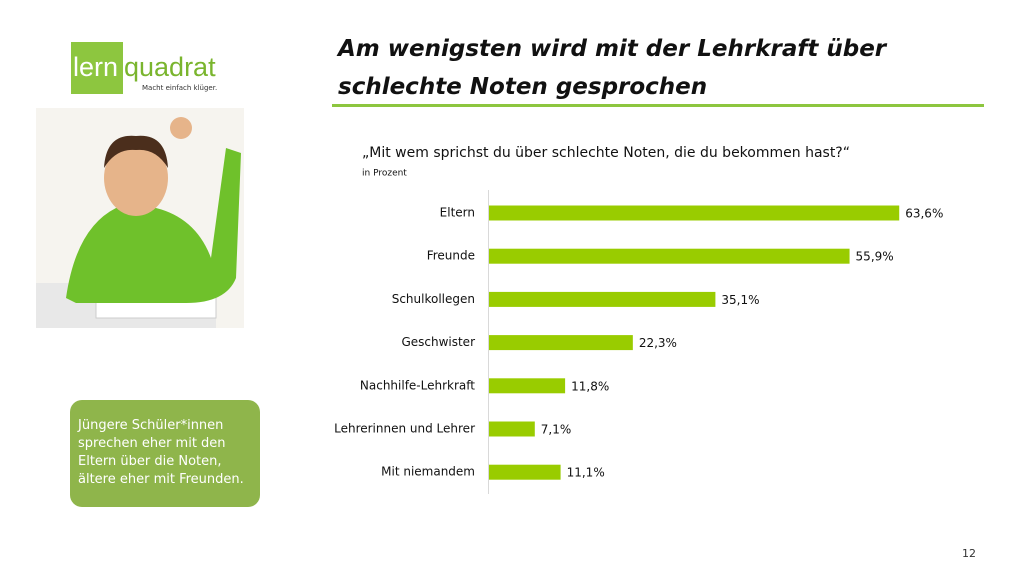 Image resolution: width=1024 pixels, height=576 pixels. Describe the element at coordinates (658, 105) in the screenshot. I see `title-rule` at that location.